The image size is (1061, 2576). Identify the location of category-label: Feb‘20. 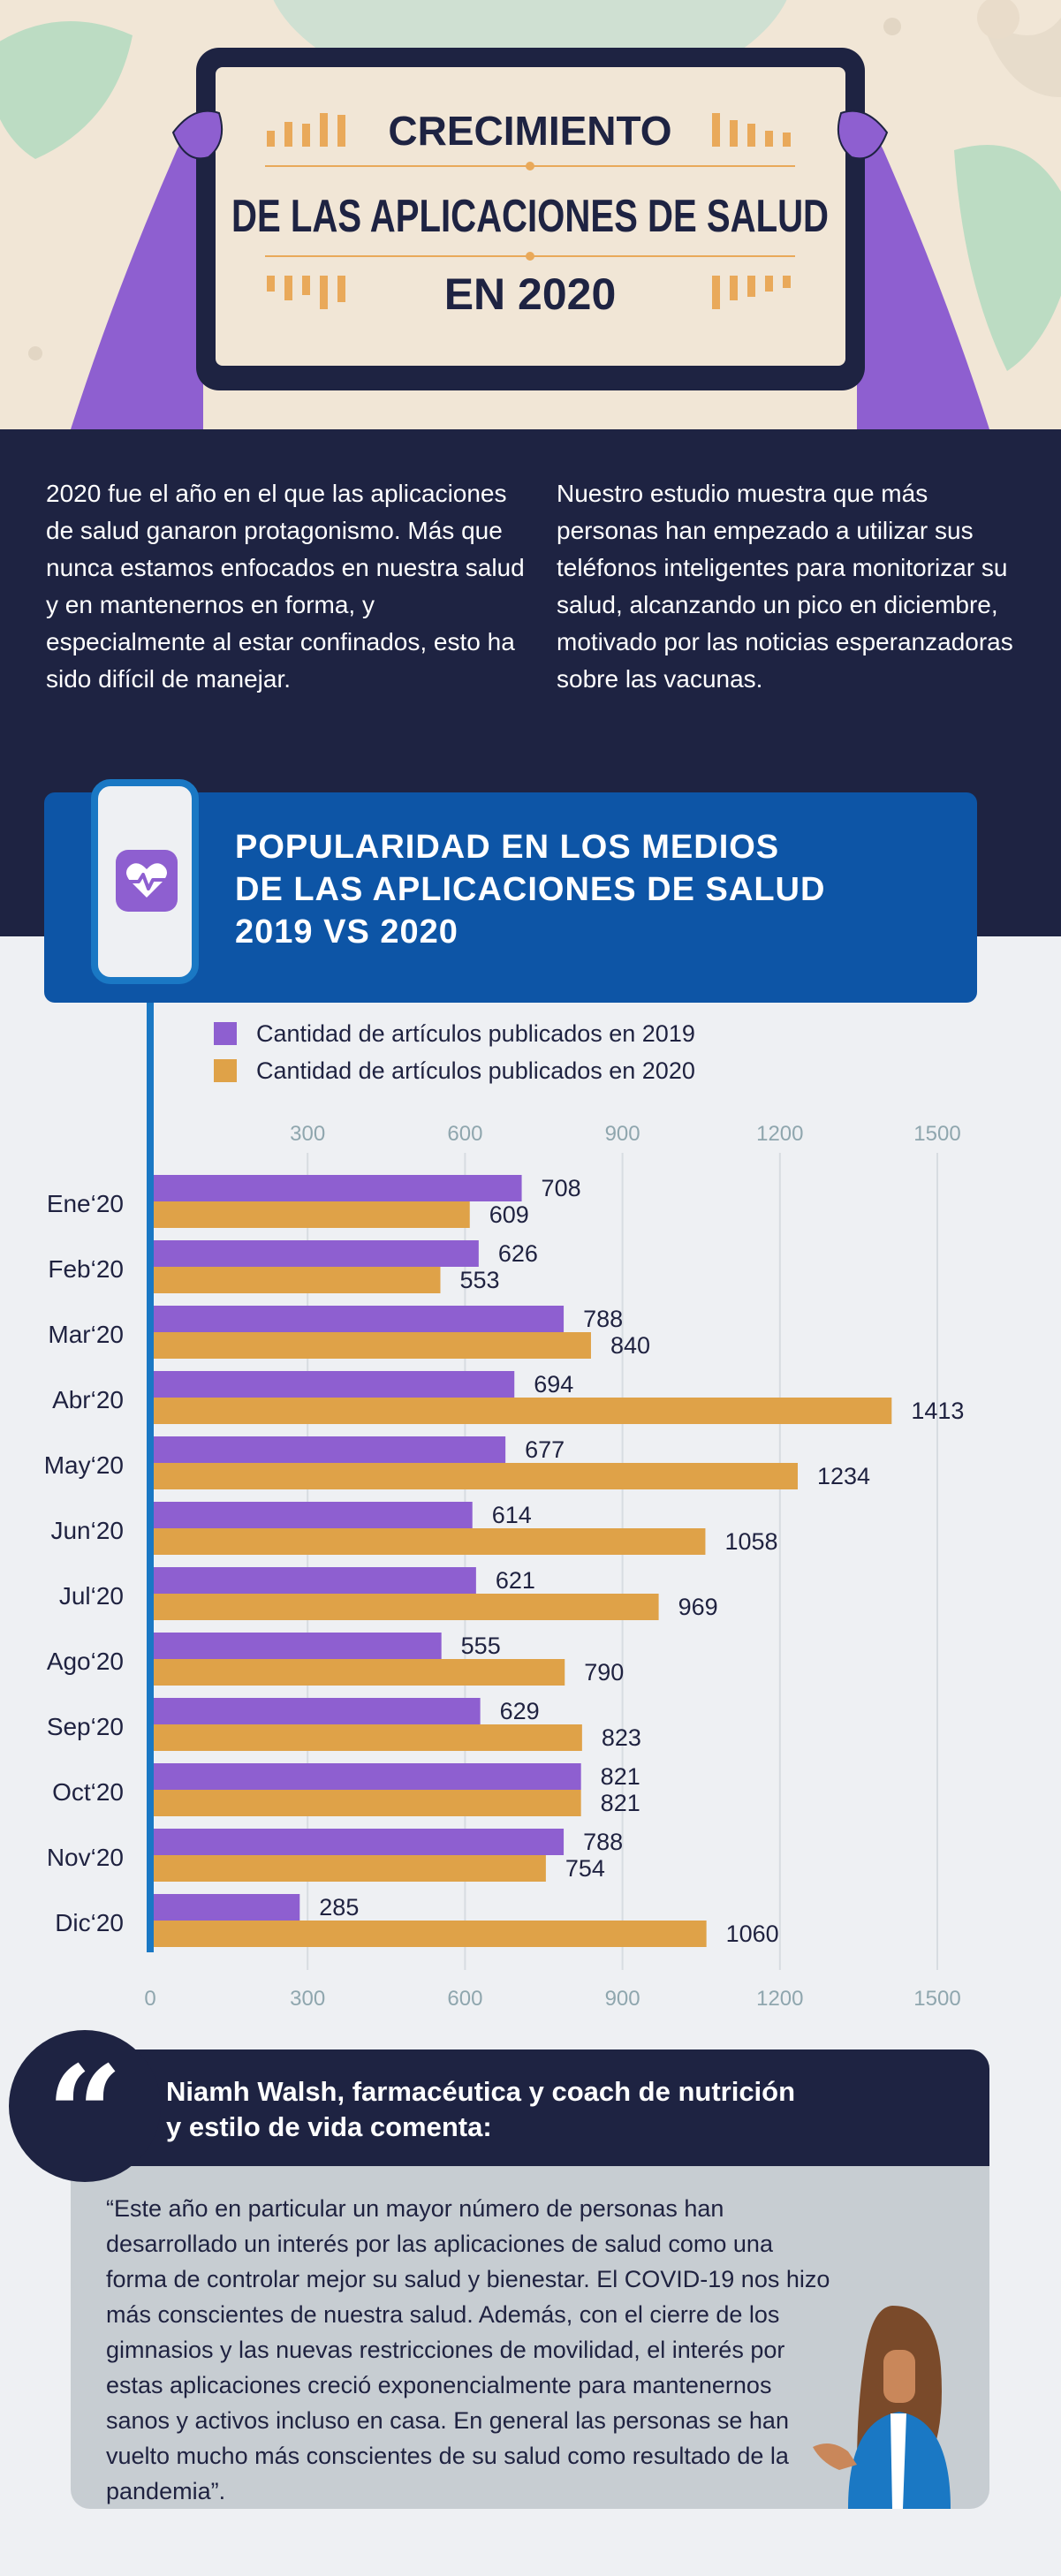
(86, 1269).